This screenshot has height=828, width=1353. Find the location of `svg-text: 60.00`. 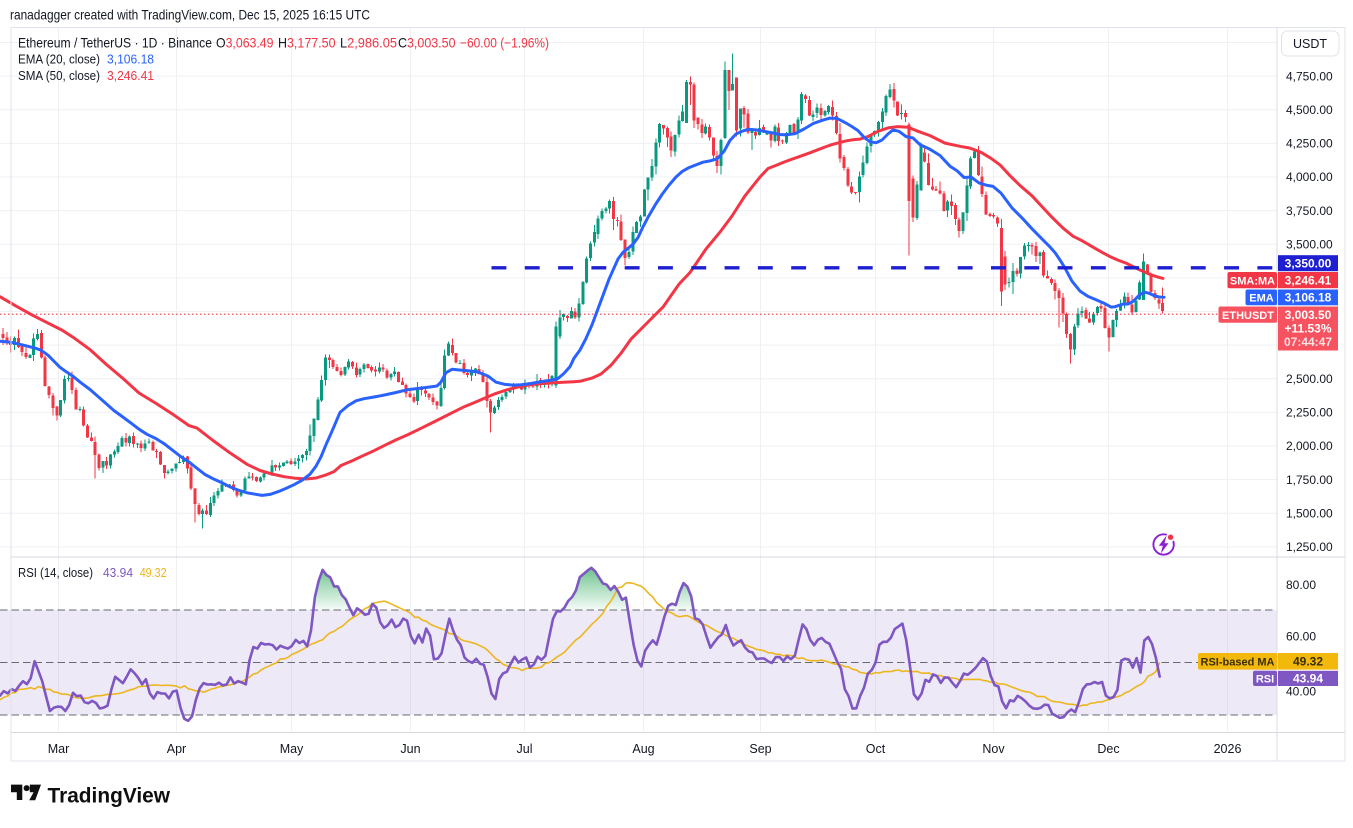

svg-text: 60.00 is located at coordinates (1301, 636).